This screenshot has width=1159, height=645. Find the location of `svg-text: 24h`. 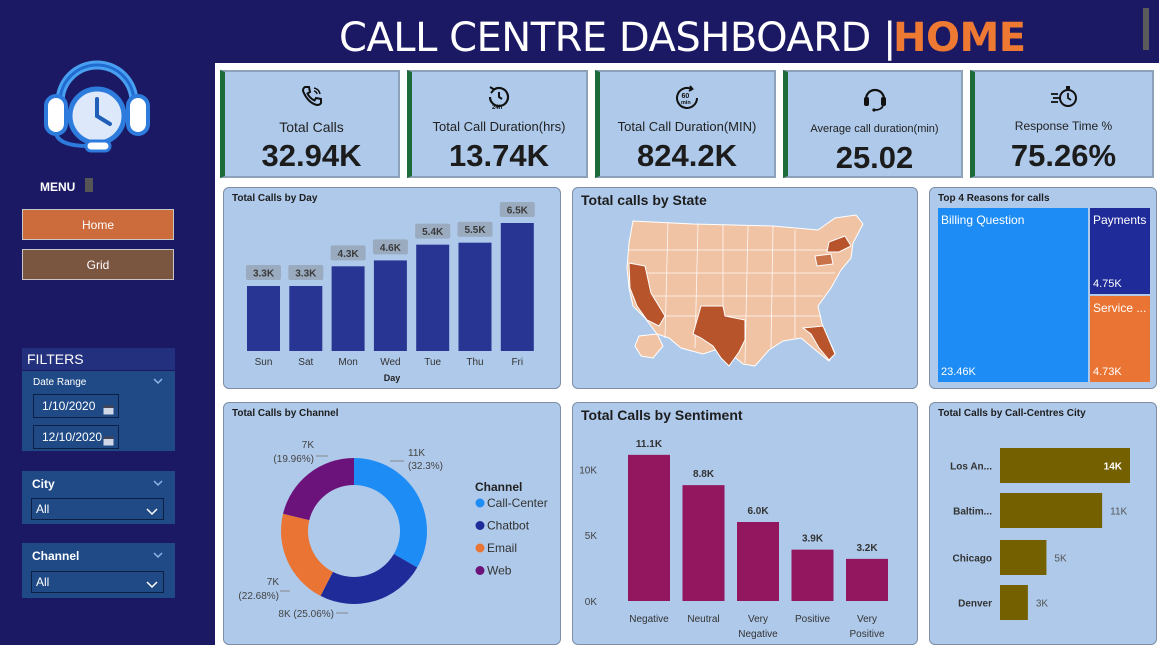

svg-text: 24h is located at coordinates (497, 107).